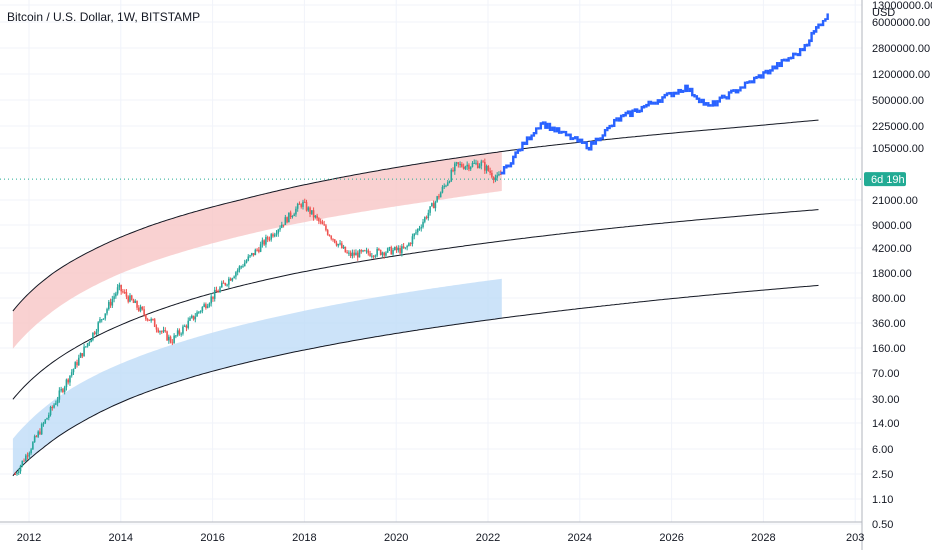  Describe the element at coordinates (892, 249) in the screenshot. I see `y-tick-label: 4200.00` at that location.